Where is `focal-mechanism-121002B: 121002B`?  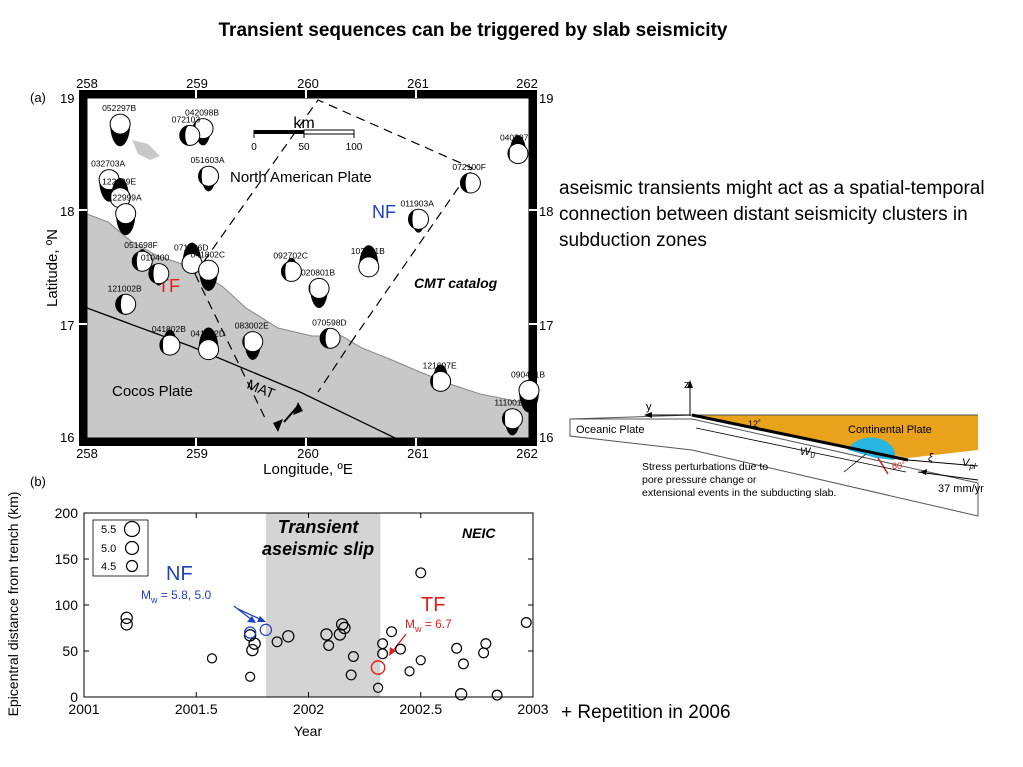
focal-mechanism-121002B: 121002B is located at coordinates (125, 299).